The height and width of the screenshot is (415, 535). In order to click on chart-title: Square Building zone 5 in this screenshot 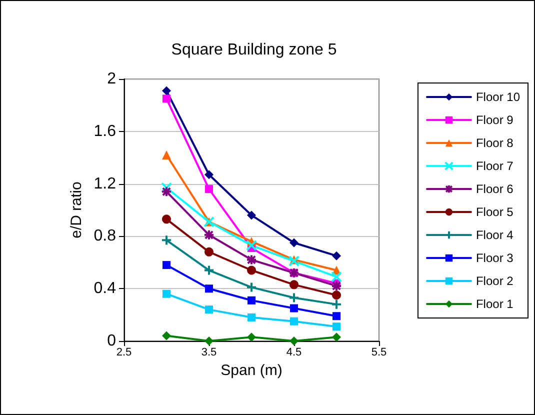, I will do `click(254, 50)`.